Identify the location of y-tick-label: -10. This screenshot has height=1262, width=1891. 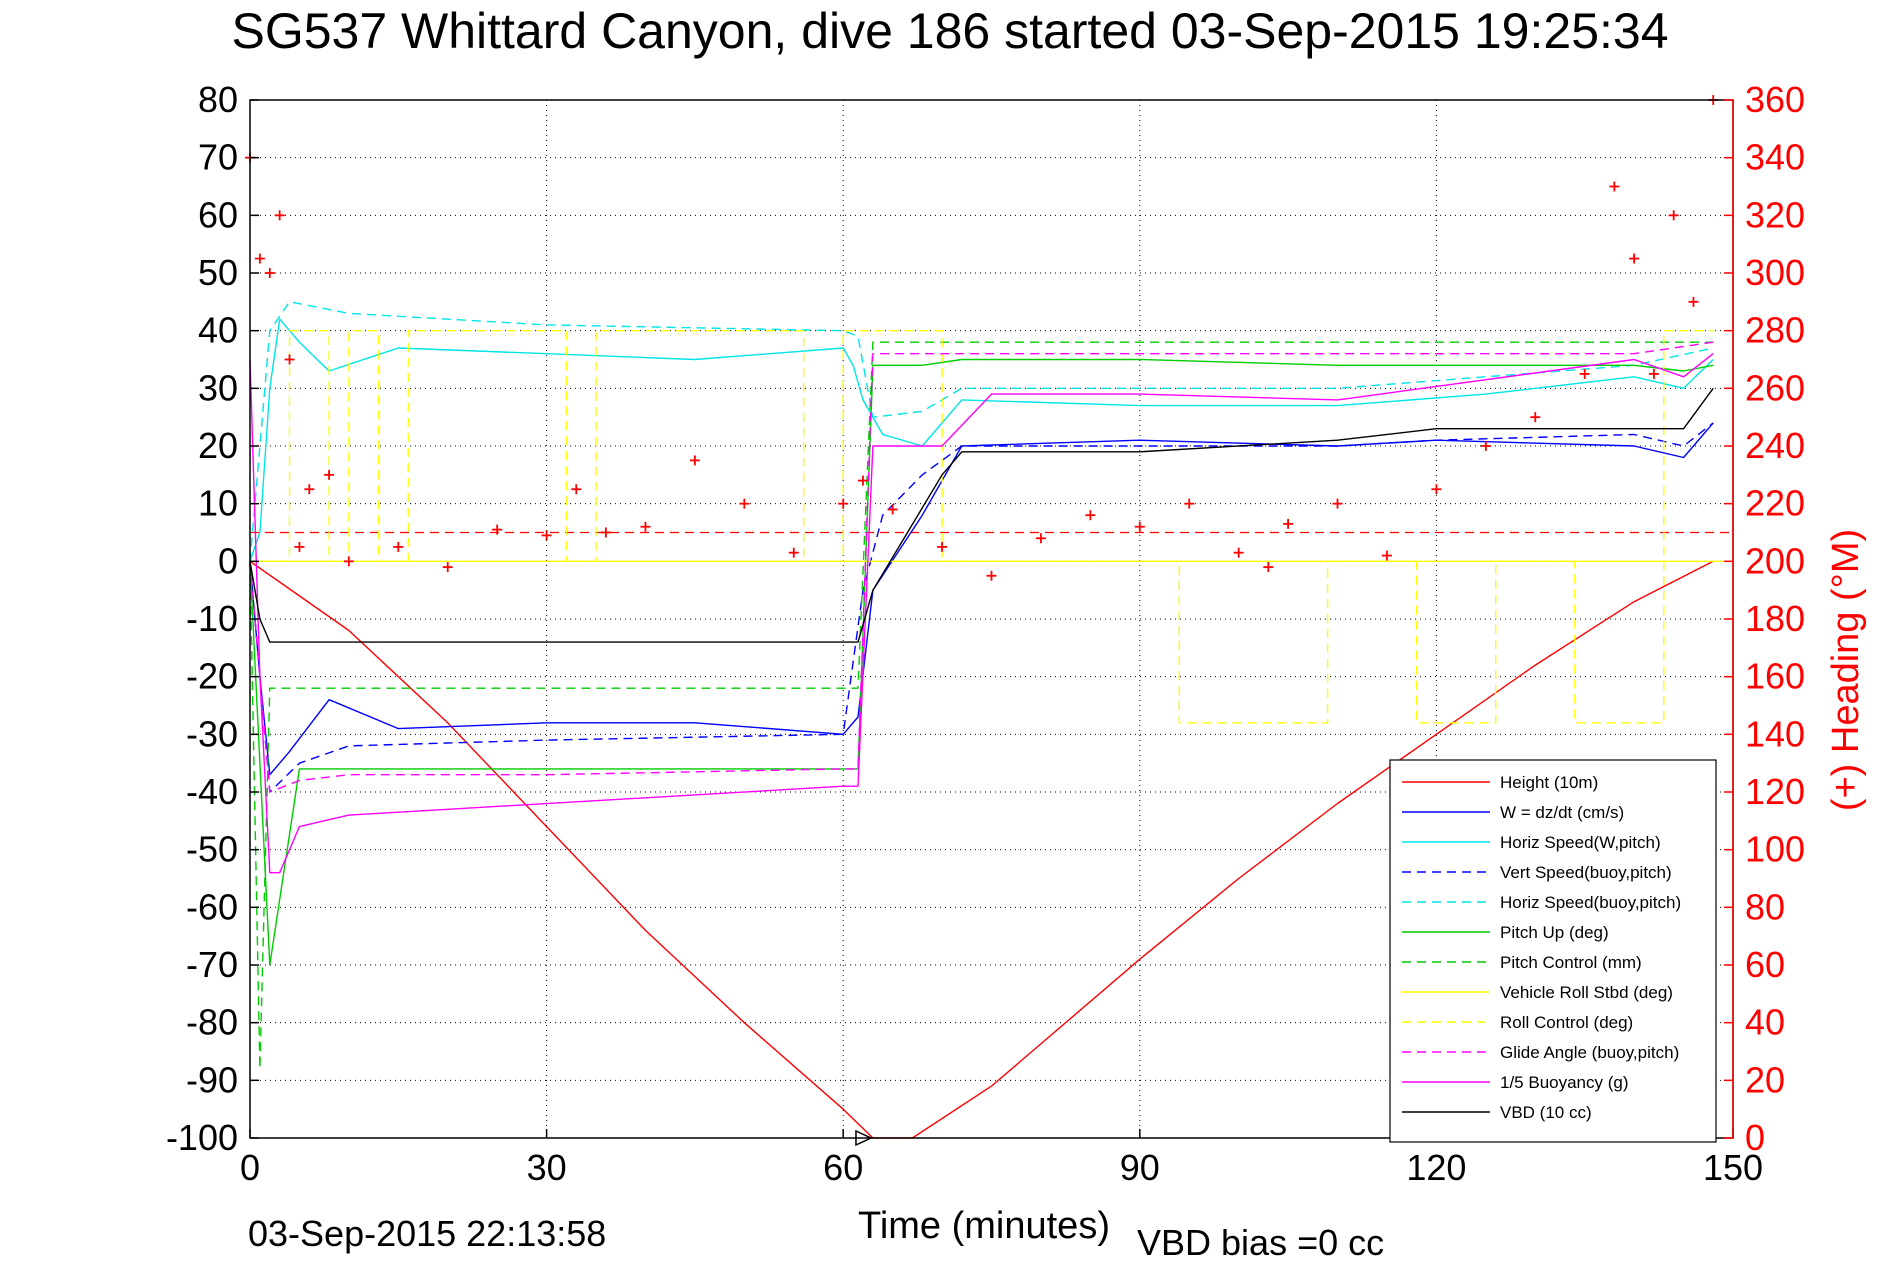
(212, 618).